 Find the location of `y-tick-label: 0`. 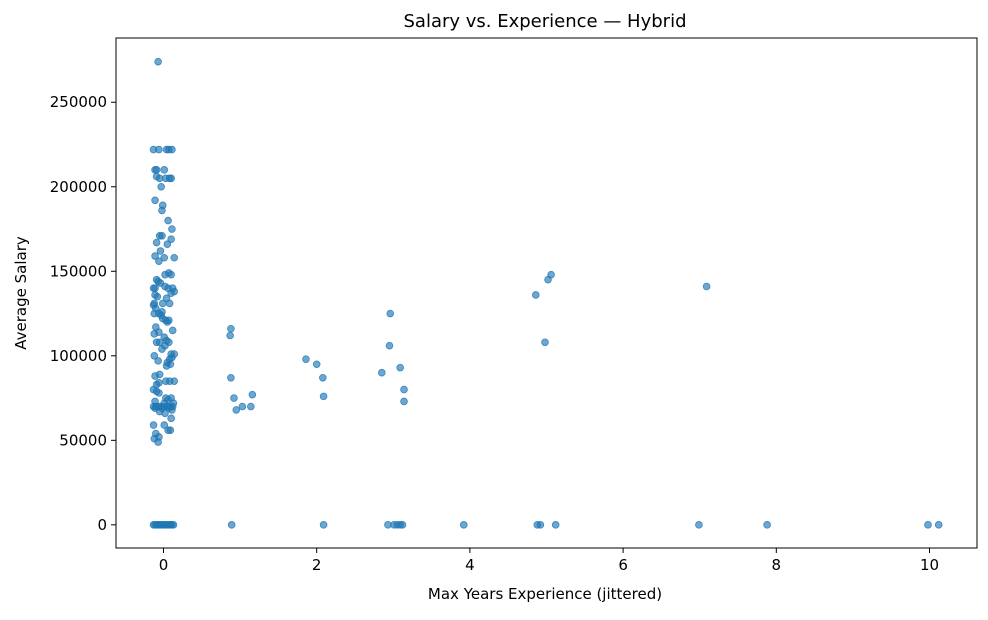

y-tick-label: 0 is located at coordinates (102, 525).